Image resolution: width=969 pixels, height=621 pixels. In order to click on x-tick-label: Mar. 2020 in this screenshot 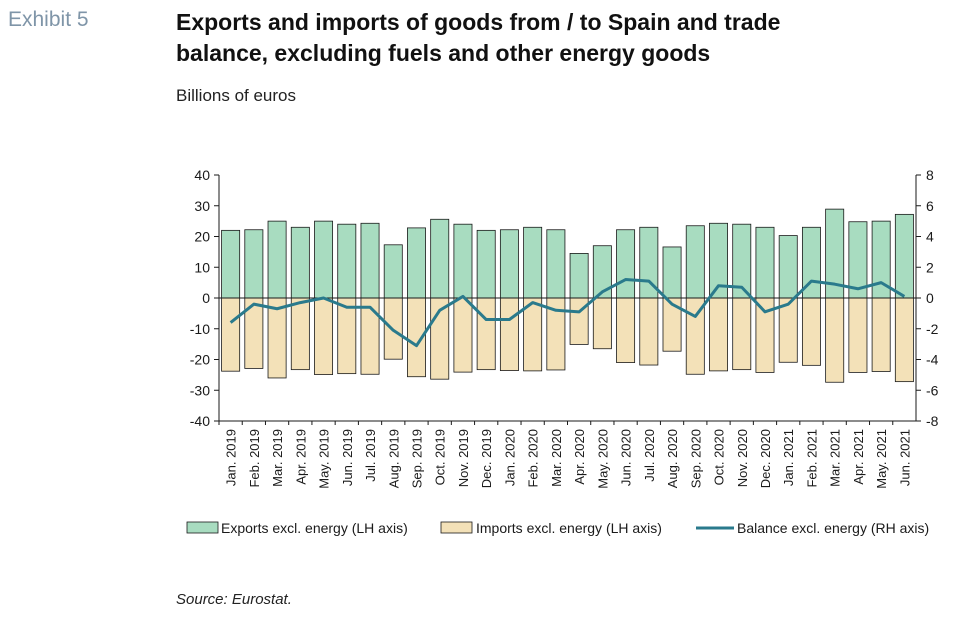, I will do `click(556, 458)`.